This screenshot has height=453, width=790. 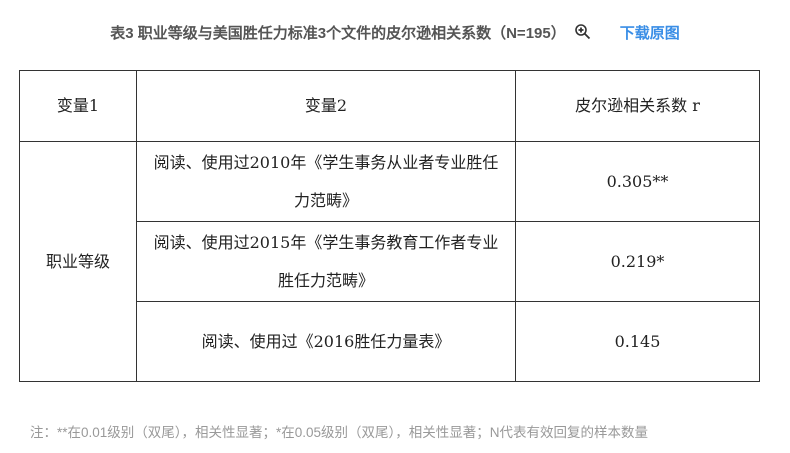 What do you see at coordinates (637, 261) in the screenshot?
I see `value-cell: 0.219*` at bounding box center [637, 261].